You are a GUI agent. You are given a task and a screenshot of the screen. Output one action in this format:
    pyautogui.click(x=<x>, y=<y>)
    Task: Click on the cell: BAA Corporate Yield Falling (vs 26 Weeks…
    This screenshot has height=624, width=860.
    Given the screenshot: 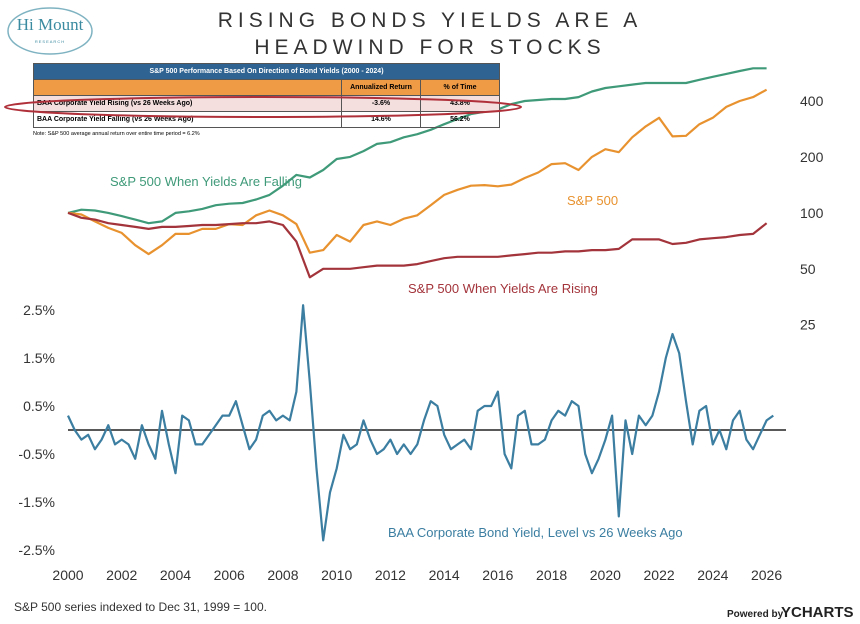 What is the action you would take?
    pyautogui.click(x=187, y=119)
    